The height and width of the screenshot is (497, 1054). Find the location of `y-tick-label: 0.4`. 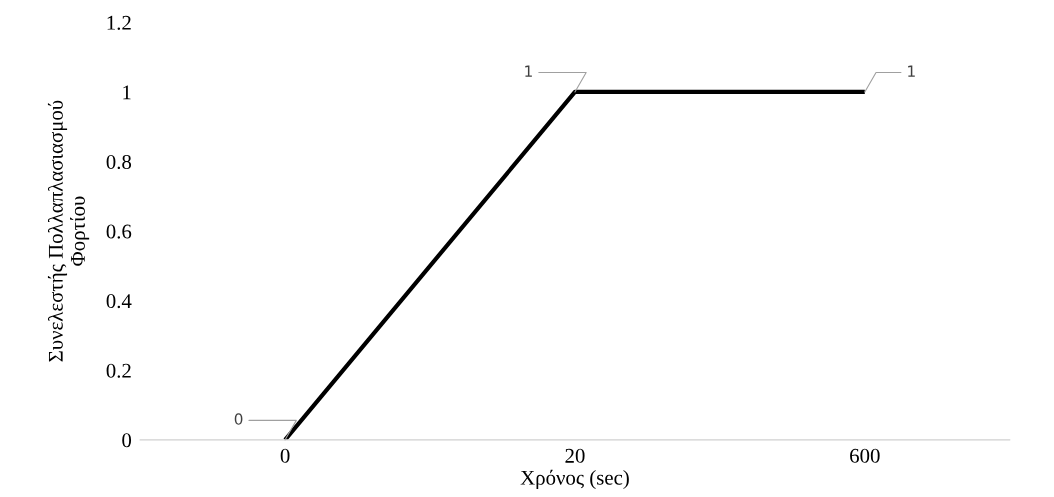

y-tick-label: 0.4 is located at coordinates (119, 301).